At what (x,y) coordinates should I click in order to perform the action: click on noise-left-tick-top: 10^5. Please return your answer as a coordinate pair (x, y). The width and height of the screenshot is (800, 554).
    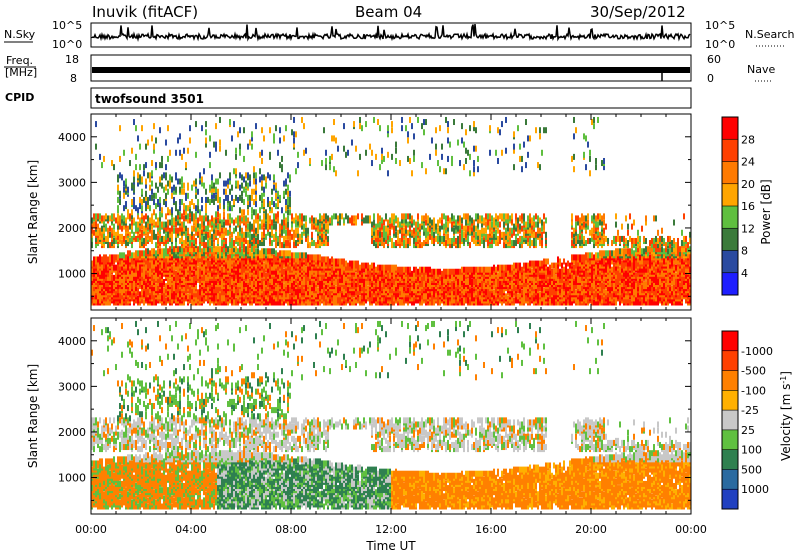
    Looking at the image, I should click on (67, 25).